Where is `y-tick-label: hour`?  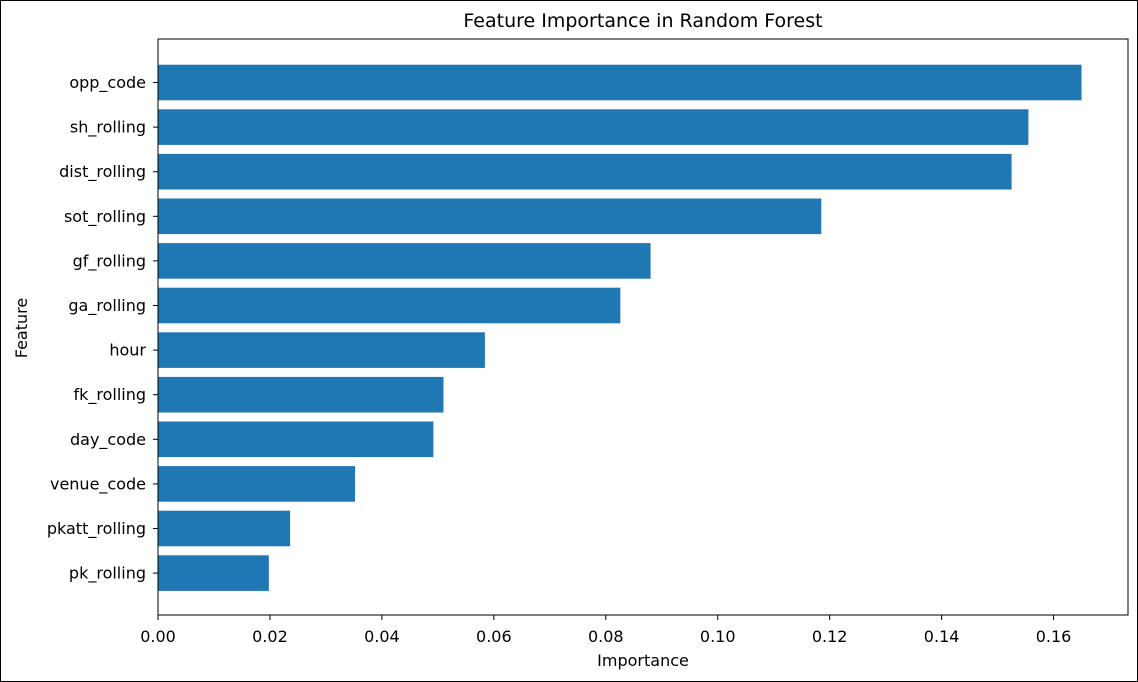 y-tick-label: hour is located at coordinates (127, 350).